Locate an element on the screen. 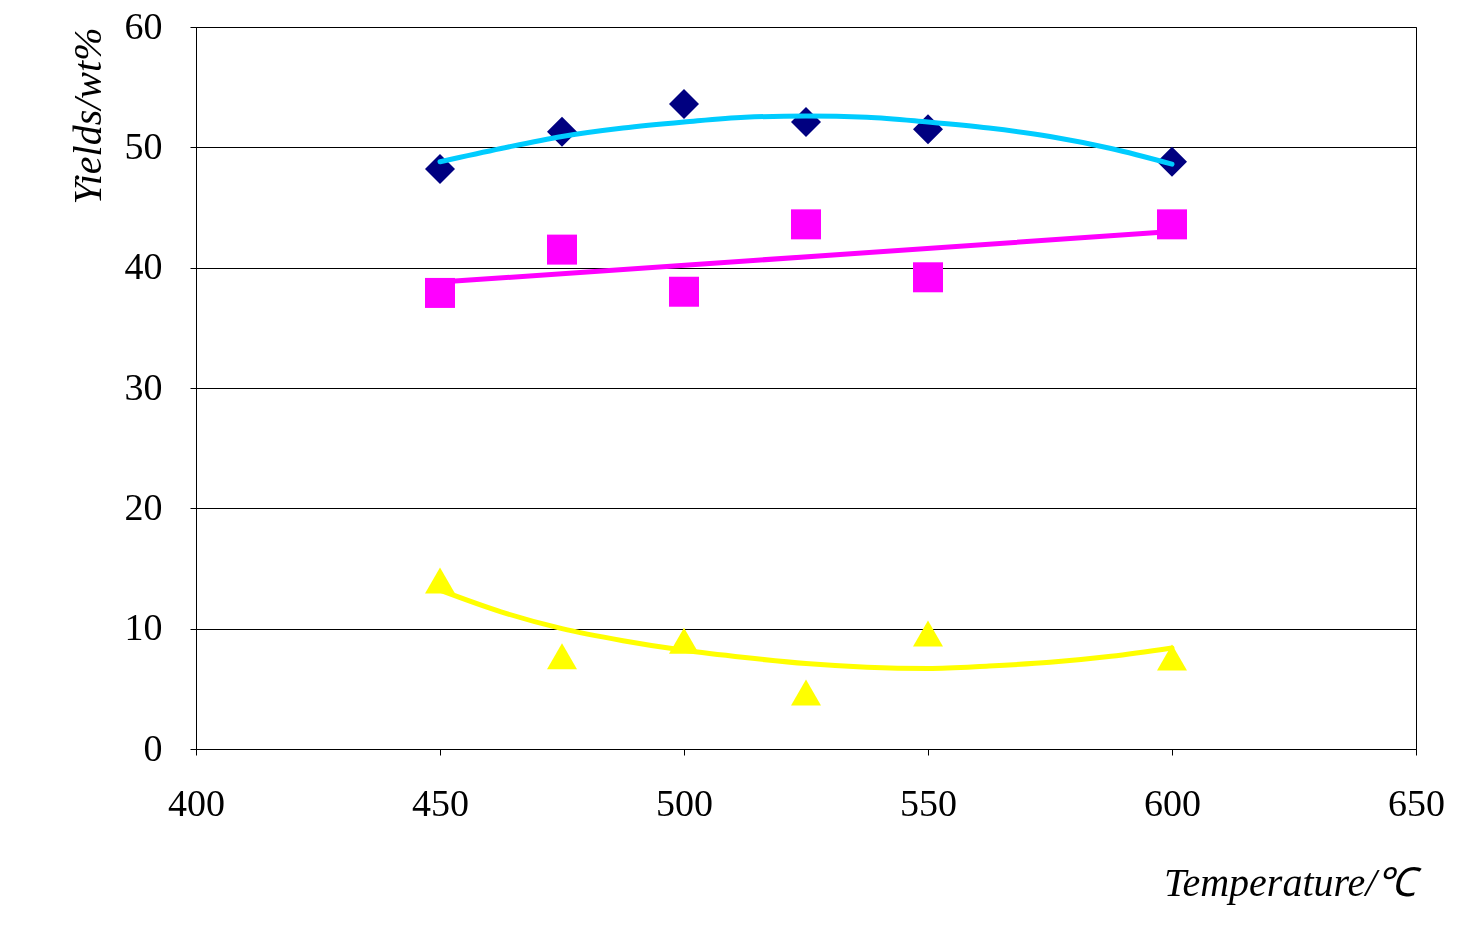  x-tick-label: 400 is located at coordinates (196, 802).